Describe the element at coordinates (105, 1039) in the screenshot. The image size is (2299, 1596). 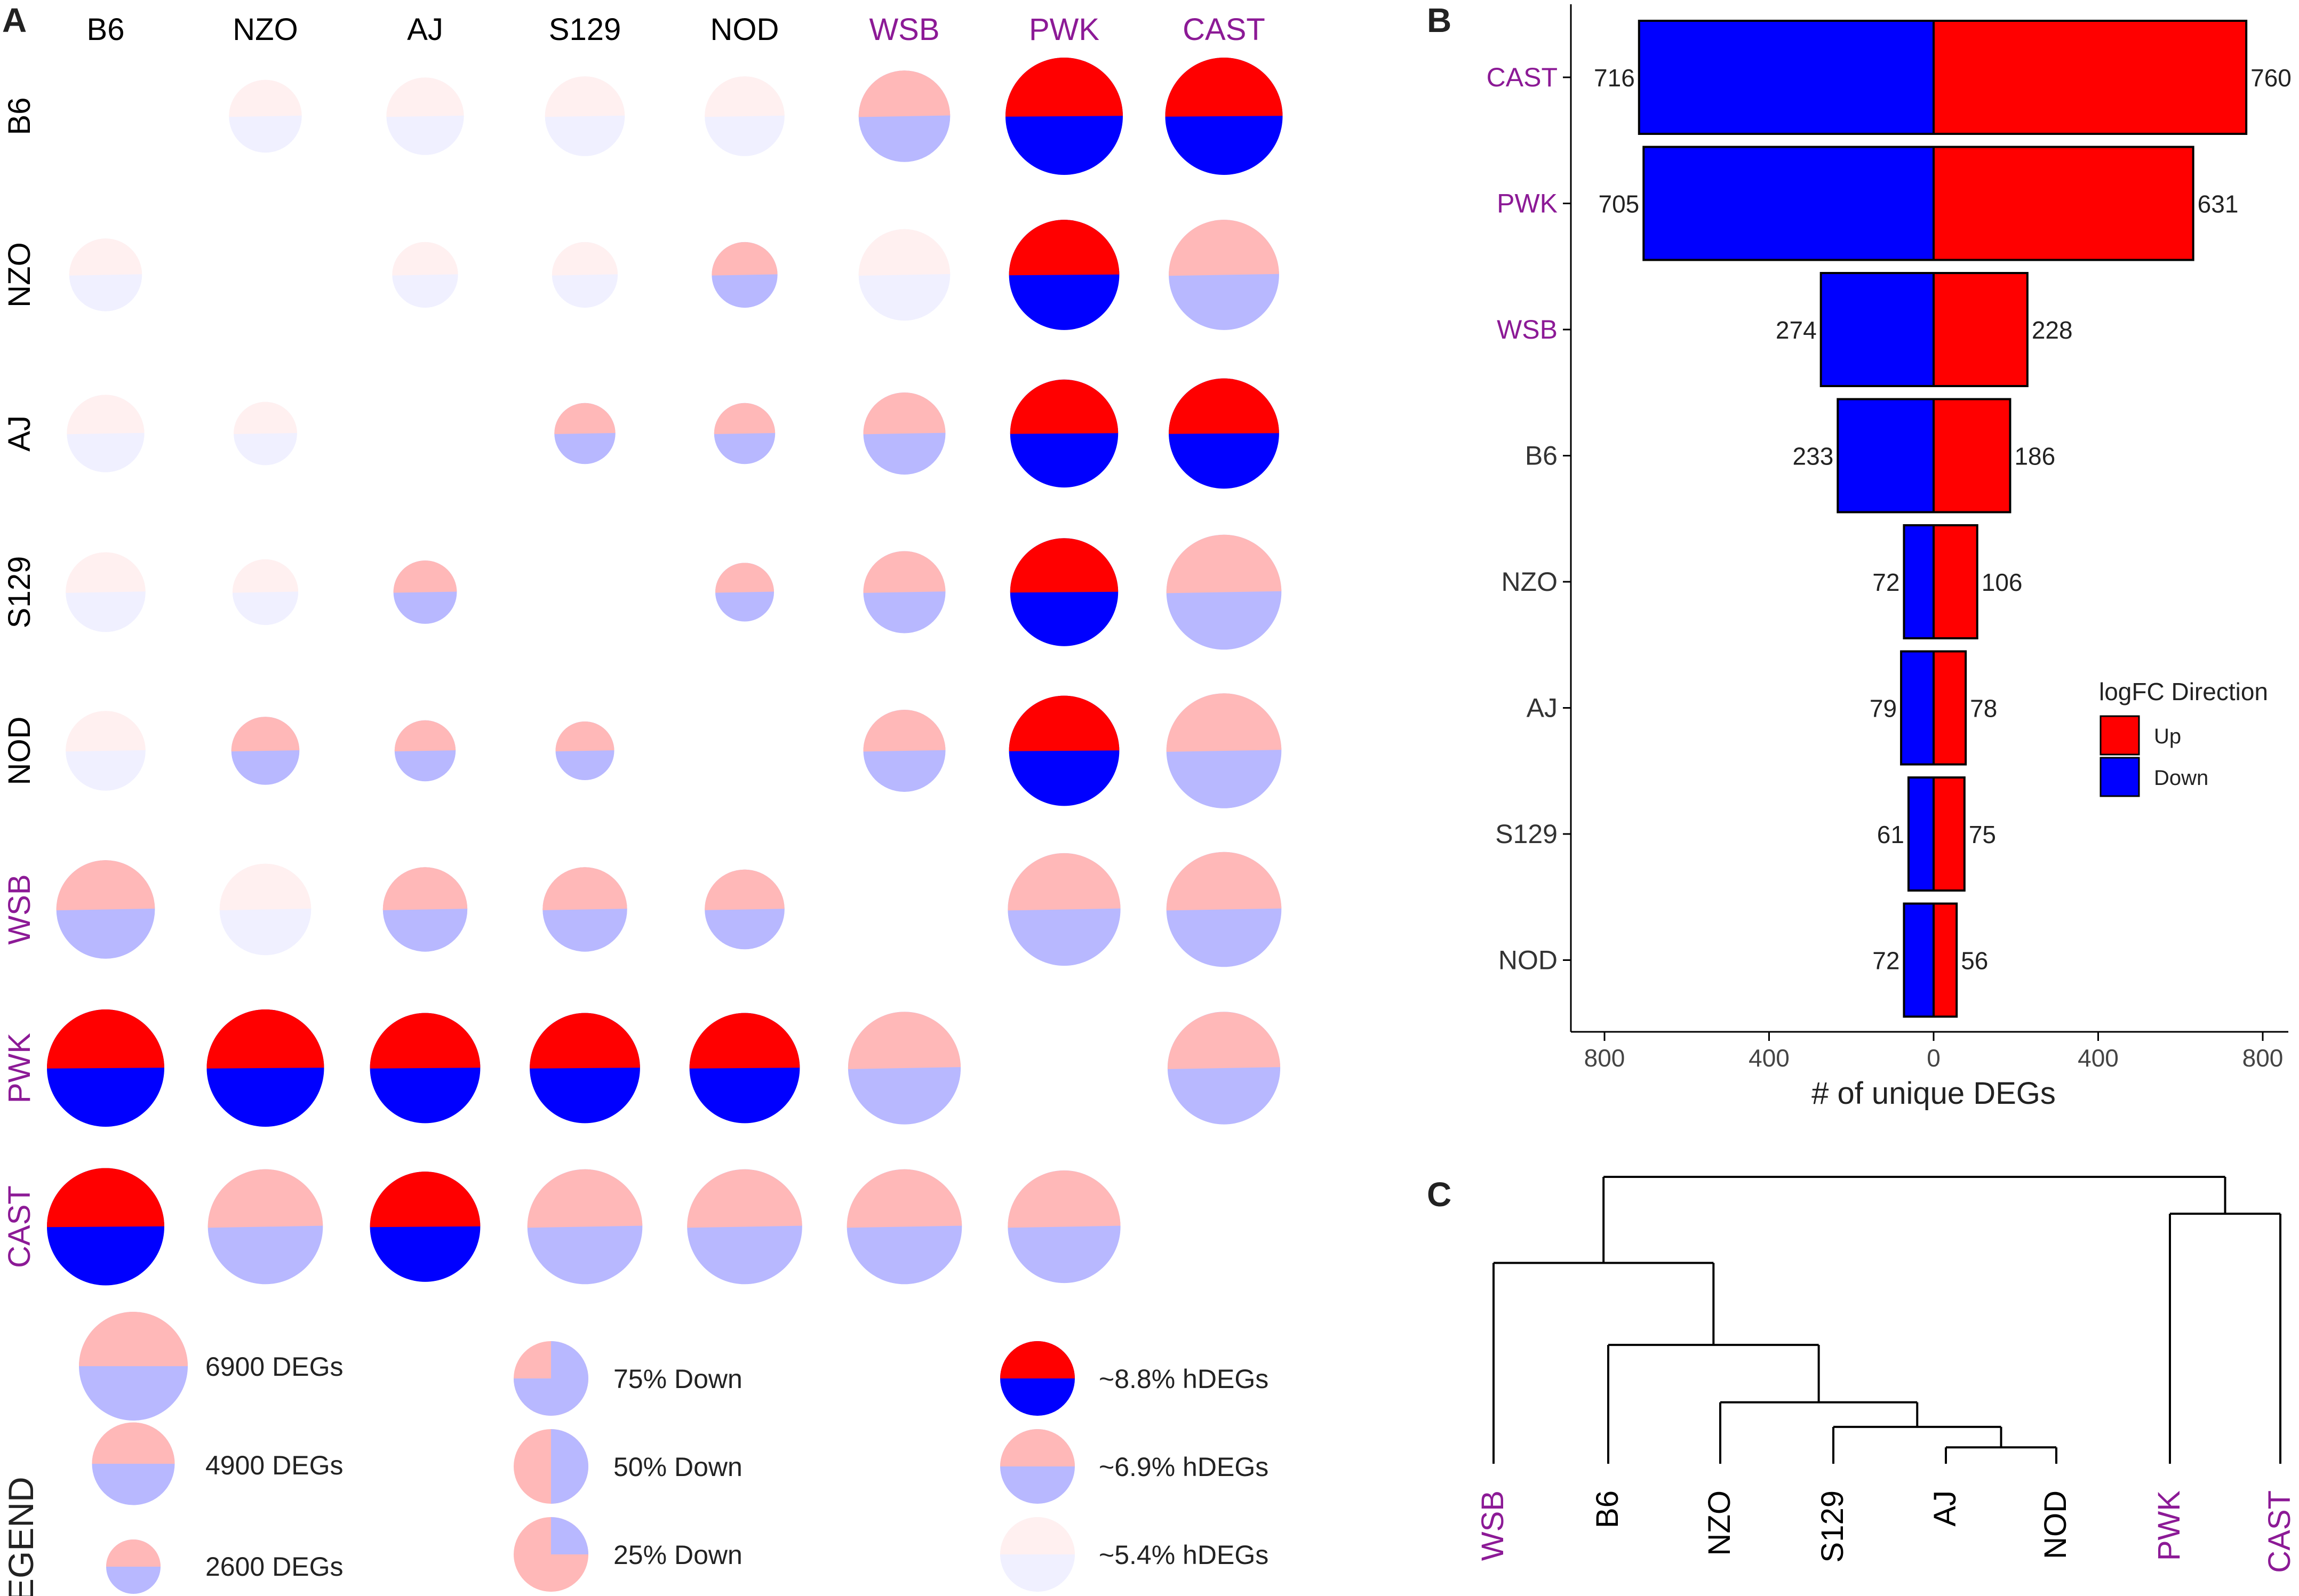
I see `pie-pwk-b6-up` at that location.